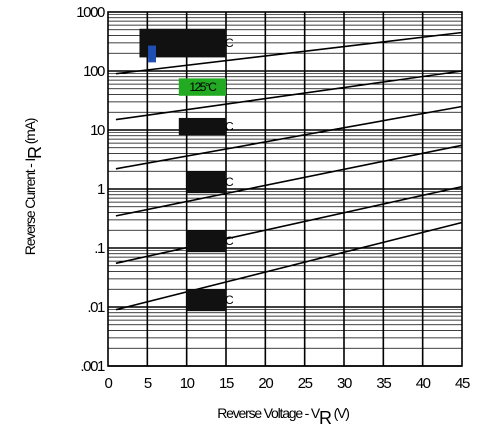 Image resolution: width=481 pixels, height=434 pixels. What do you see at coordinates (229, 241) in the screenshot?
I see `temp-label-tail-5: C` at bounding box center [229, 241].